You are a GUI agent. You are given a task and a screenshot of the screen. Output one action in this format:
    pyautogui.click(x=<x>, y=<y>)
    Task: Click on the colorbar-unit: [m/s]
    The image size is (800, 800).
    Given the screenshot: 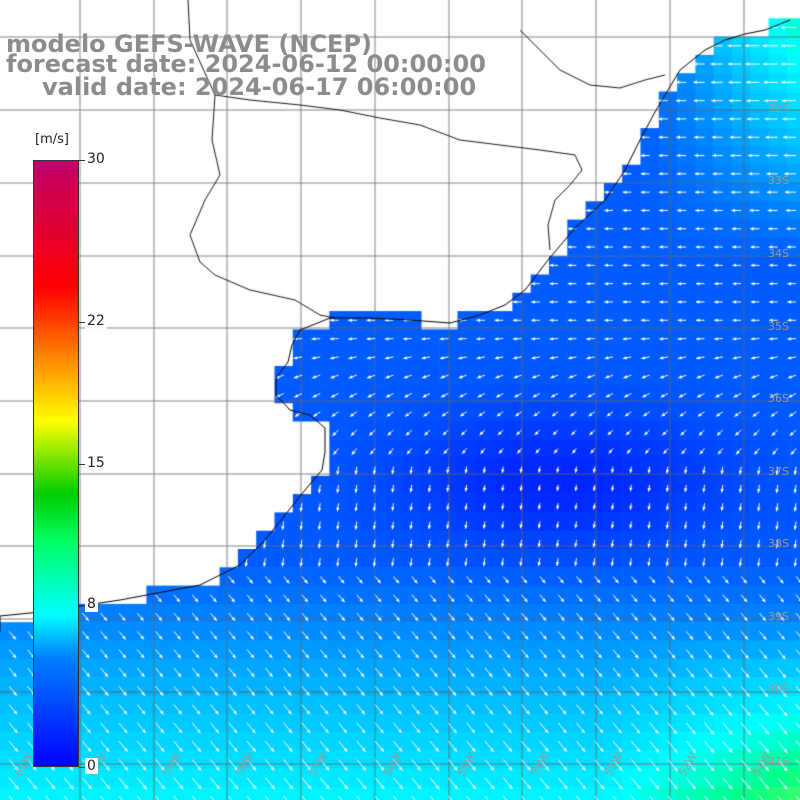 What is the action you would take?
    pyautogui.click(x=52, y=139)
    